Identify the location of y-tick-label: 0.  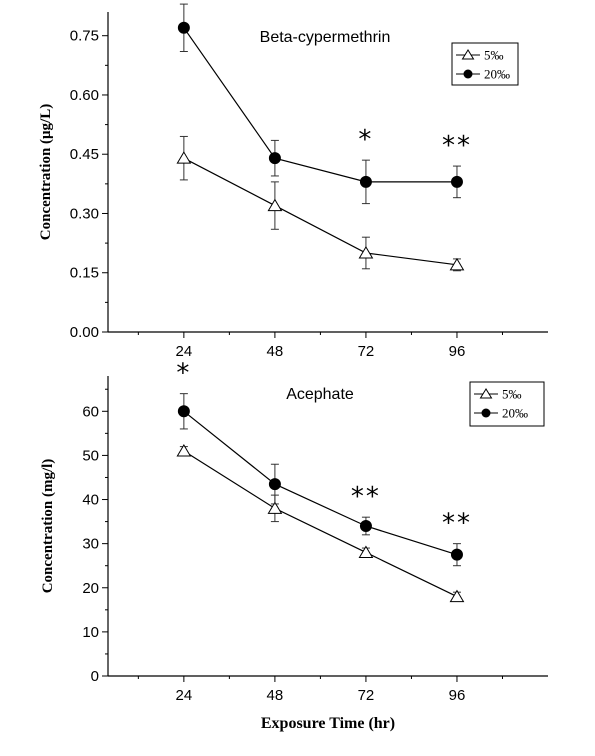
(95, 676).